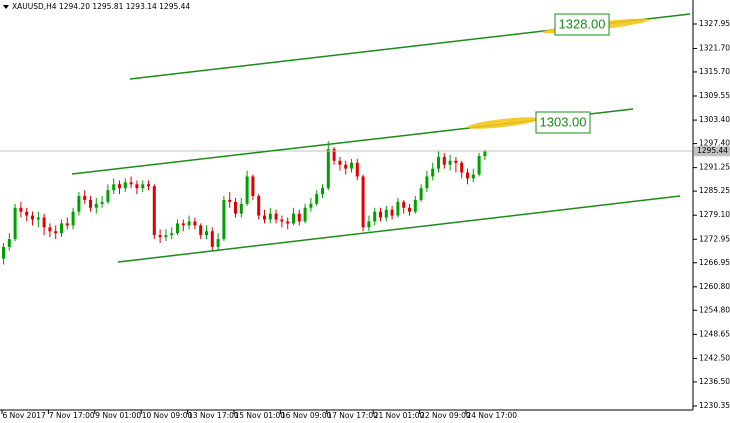  What do you see at coordinates (714, 286) in the screenshot?
I see `y-tick-label: 1260.80` at bounding box center [714, 286].